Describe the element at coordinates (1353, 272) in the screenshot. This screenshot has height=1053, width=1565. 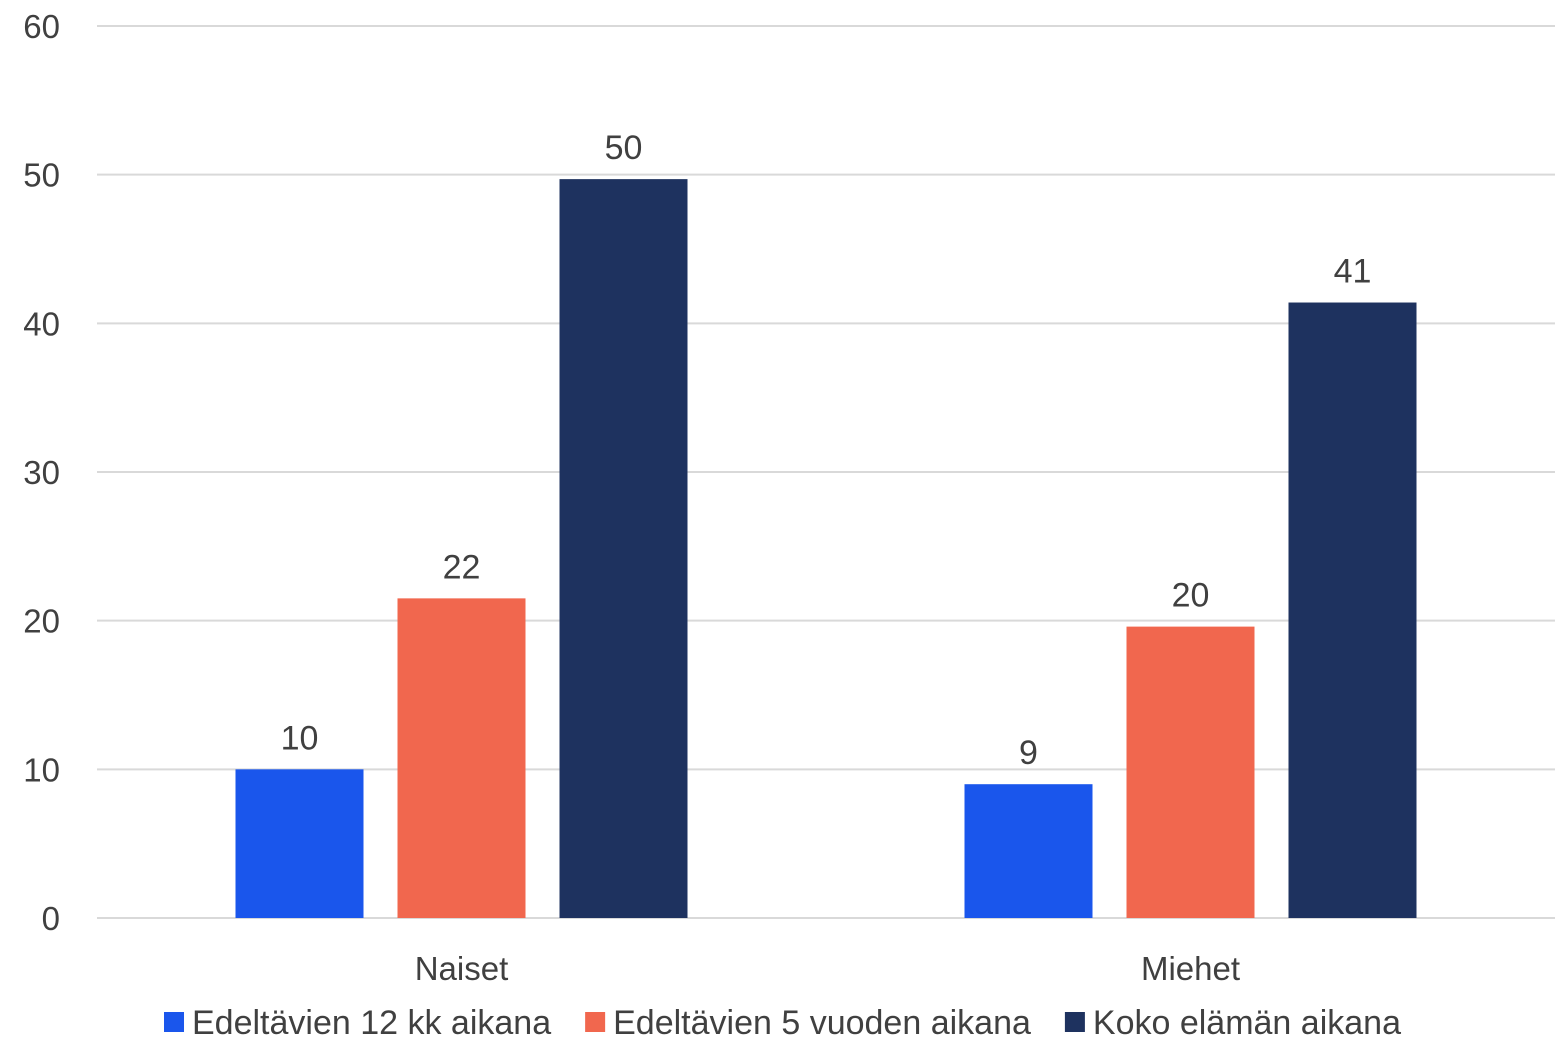
I see `data-label: 41` at that location.